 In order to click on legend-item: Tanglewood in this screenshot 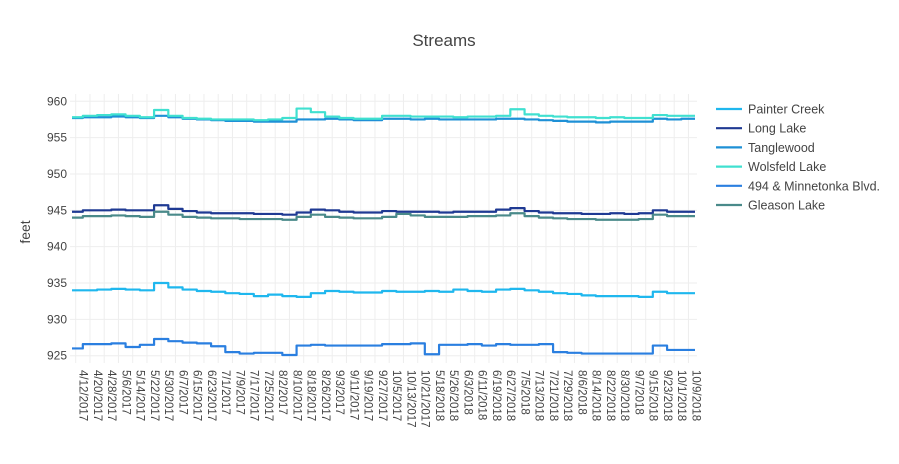, I will do `click(765, 148)`.